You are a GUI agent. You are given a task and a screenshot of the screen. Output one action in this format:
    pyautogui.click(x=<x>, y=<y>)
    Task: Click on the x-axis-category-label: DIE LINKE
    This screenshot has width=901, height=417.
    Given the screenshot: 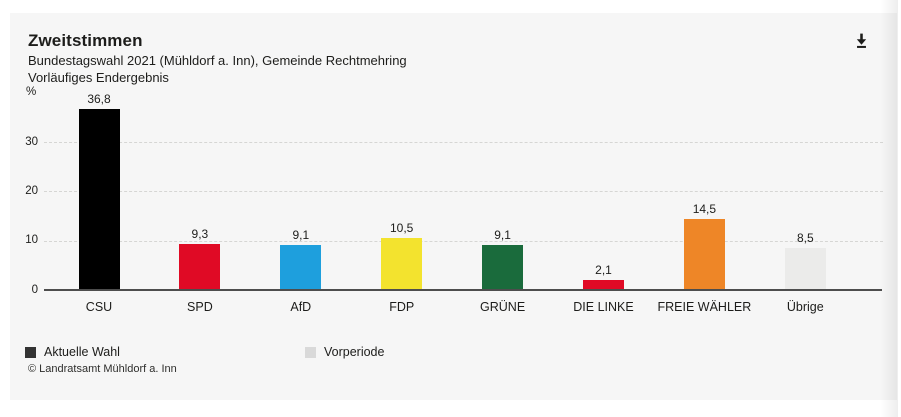 What is the action you would take?
    pyautogui.click(x=603, y=307)
    